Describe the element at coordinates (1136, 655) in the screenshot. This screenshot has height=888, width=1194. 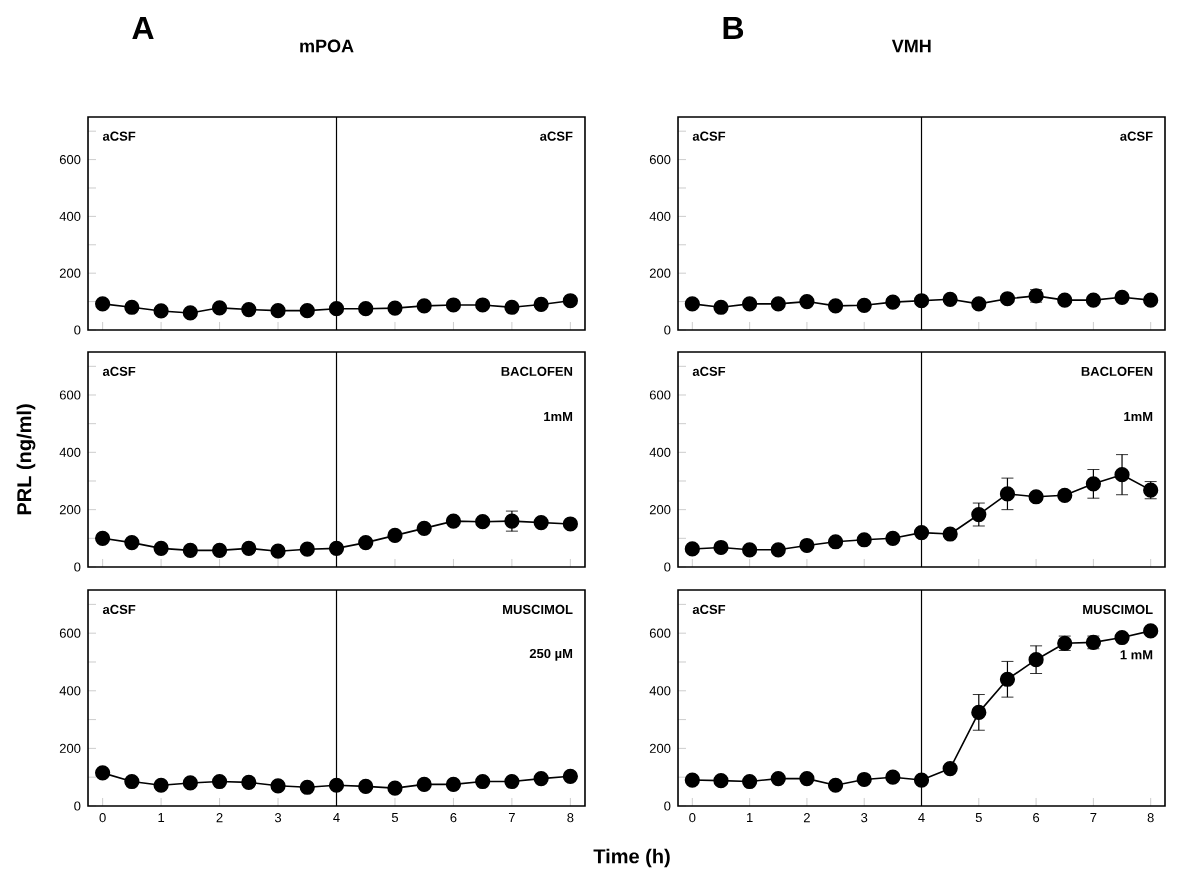
I see `annotation: 1 mM` at that location.